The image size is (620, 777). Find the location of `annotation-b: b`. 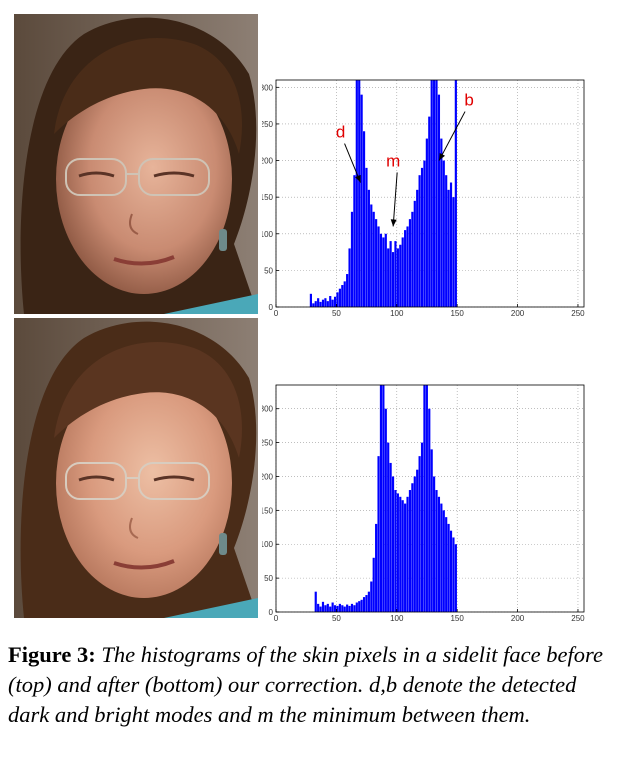

annotation-b: b is located at coordinates (468, 100).